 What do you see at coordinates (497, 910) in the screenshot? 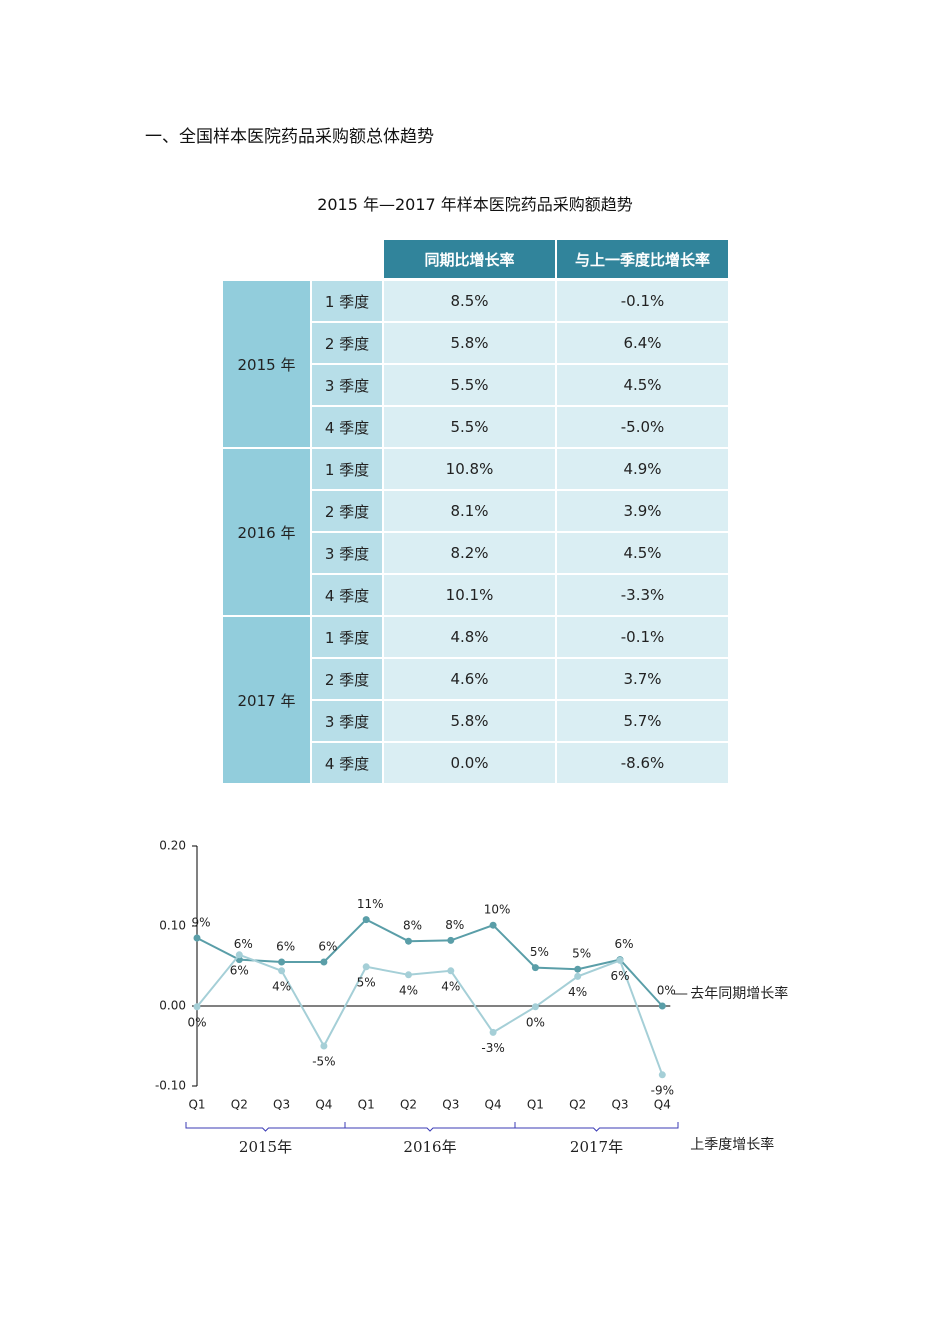
I see `data-label: 10%` at bounding box center [497, 910].